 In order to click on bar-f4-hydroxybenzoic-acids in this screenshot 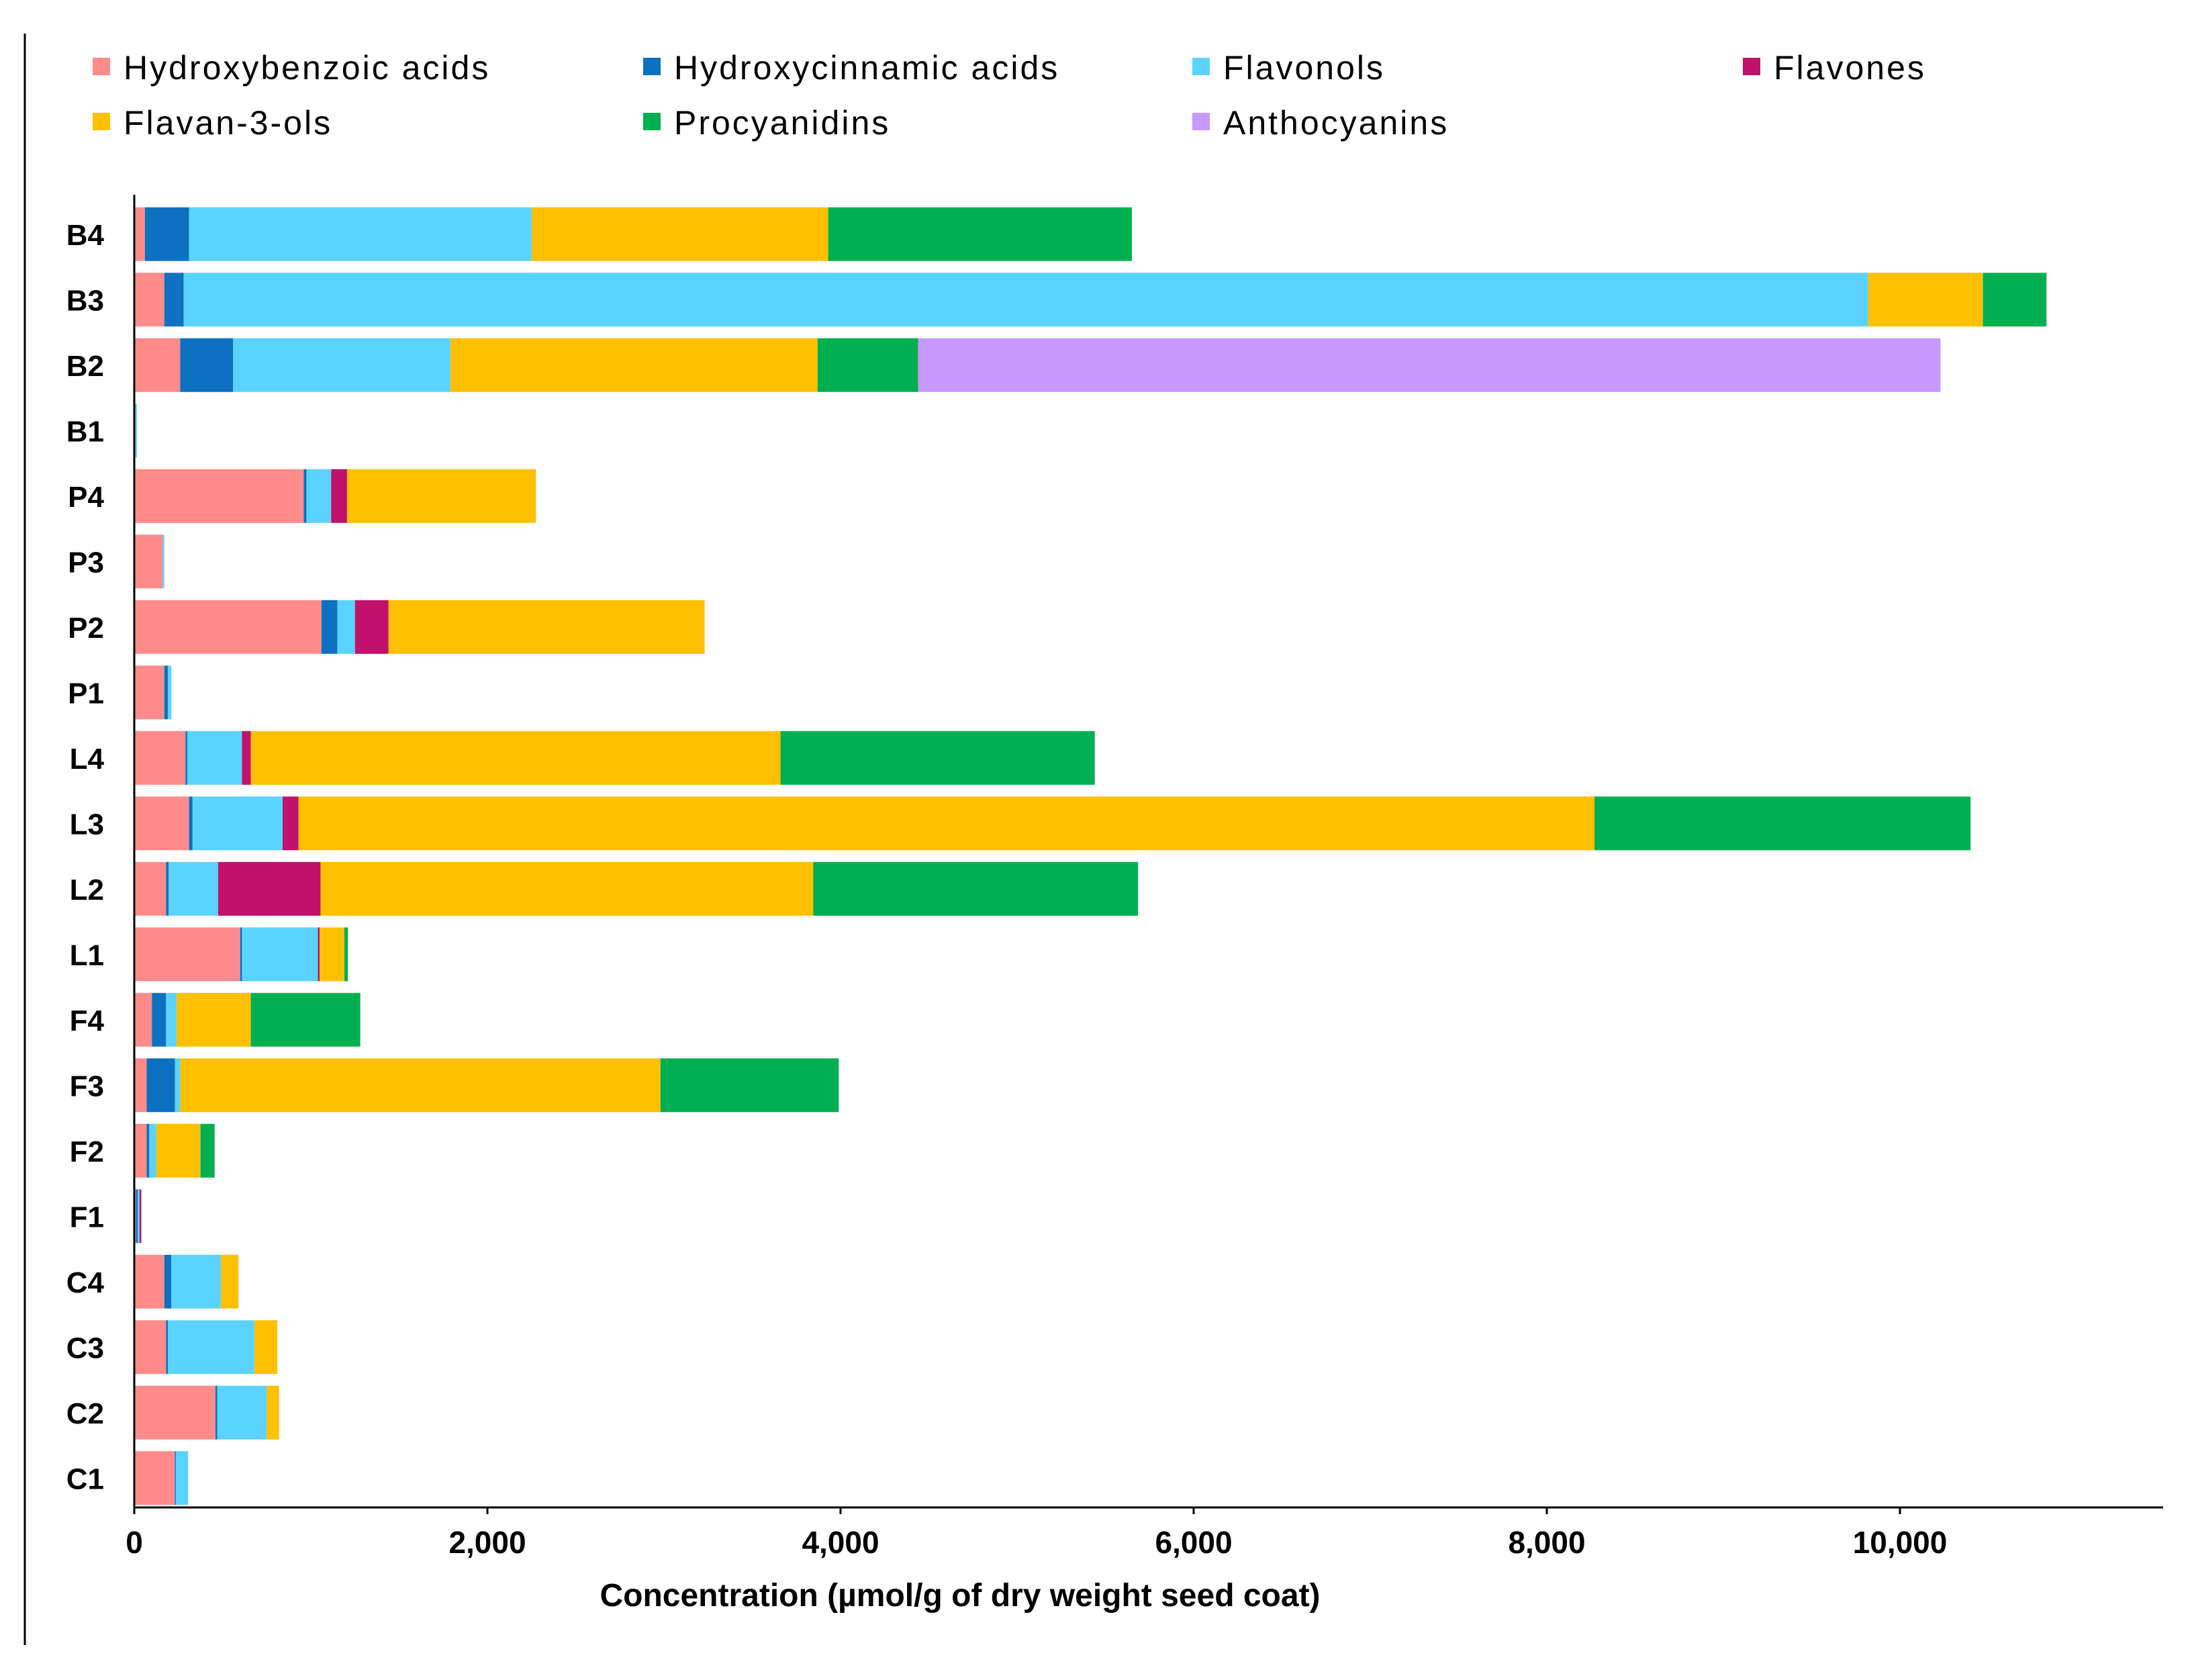, I will do `click(143, 1020)`.